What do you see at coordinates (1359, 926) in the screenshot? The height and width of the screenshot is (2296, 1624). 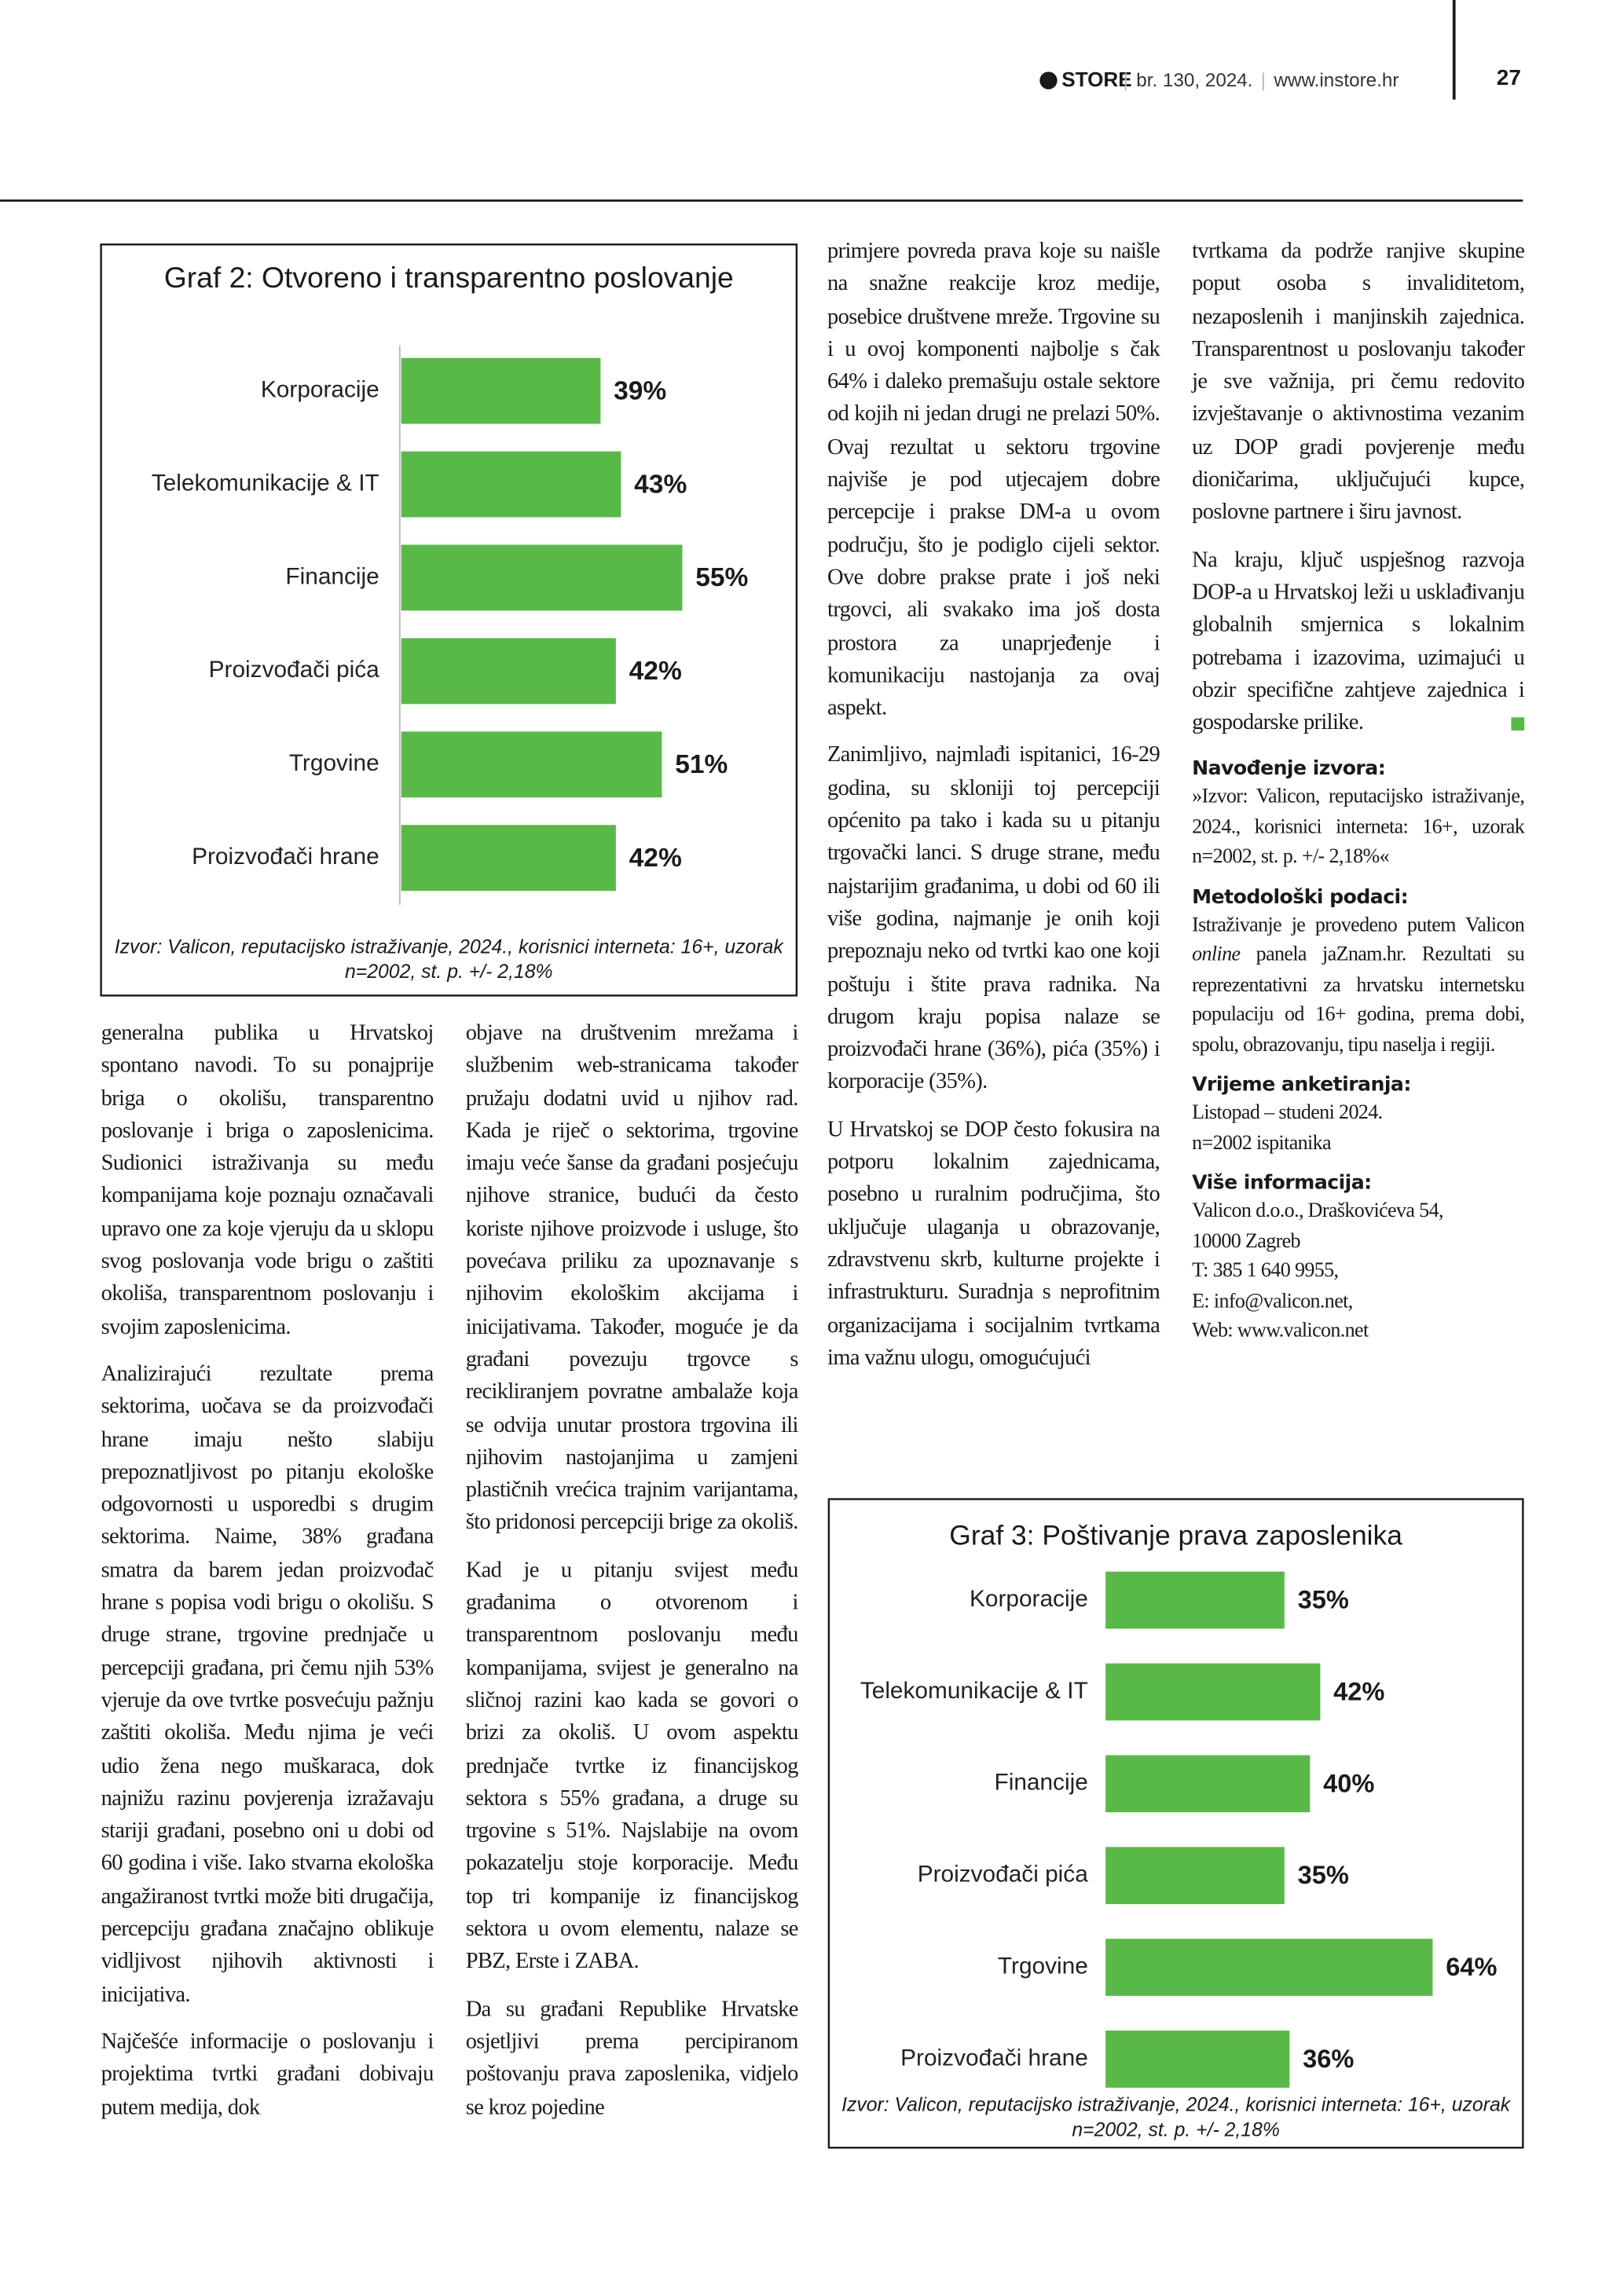 I see `info-text-part: Istraživanje je provedeno putem Valicon` at bounding box center [1359, 926].